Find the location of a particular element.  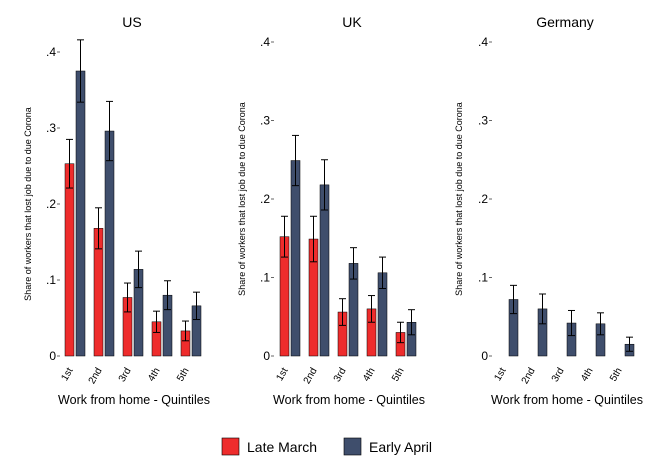

legend-swatch-late-march is located at coordinates (230, 446).